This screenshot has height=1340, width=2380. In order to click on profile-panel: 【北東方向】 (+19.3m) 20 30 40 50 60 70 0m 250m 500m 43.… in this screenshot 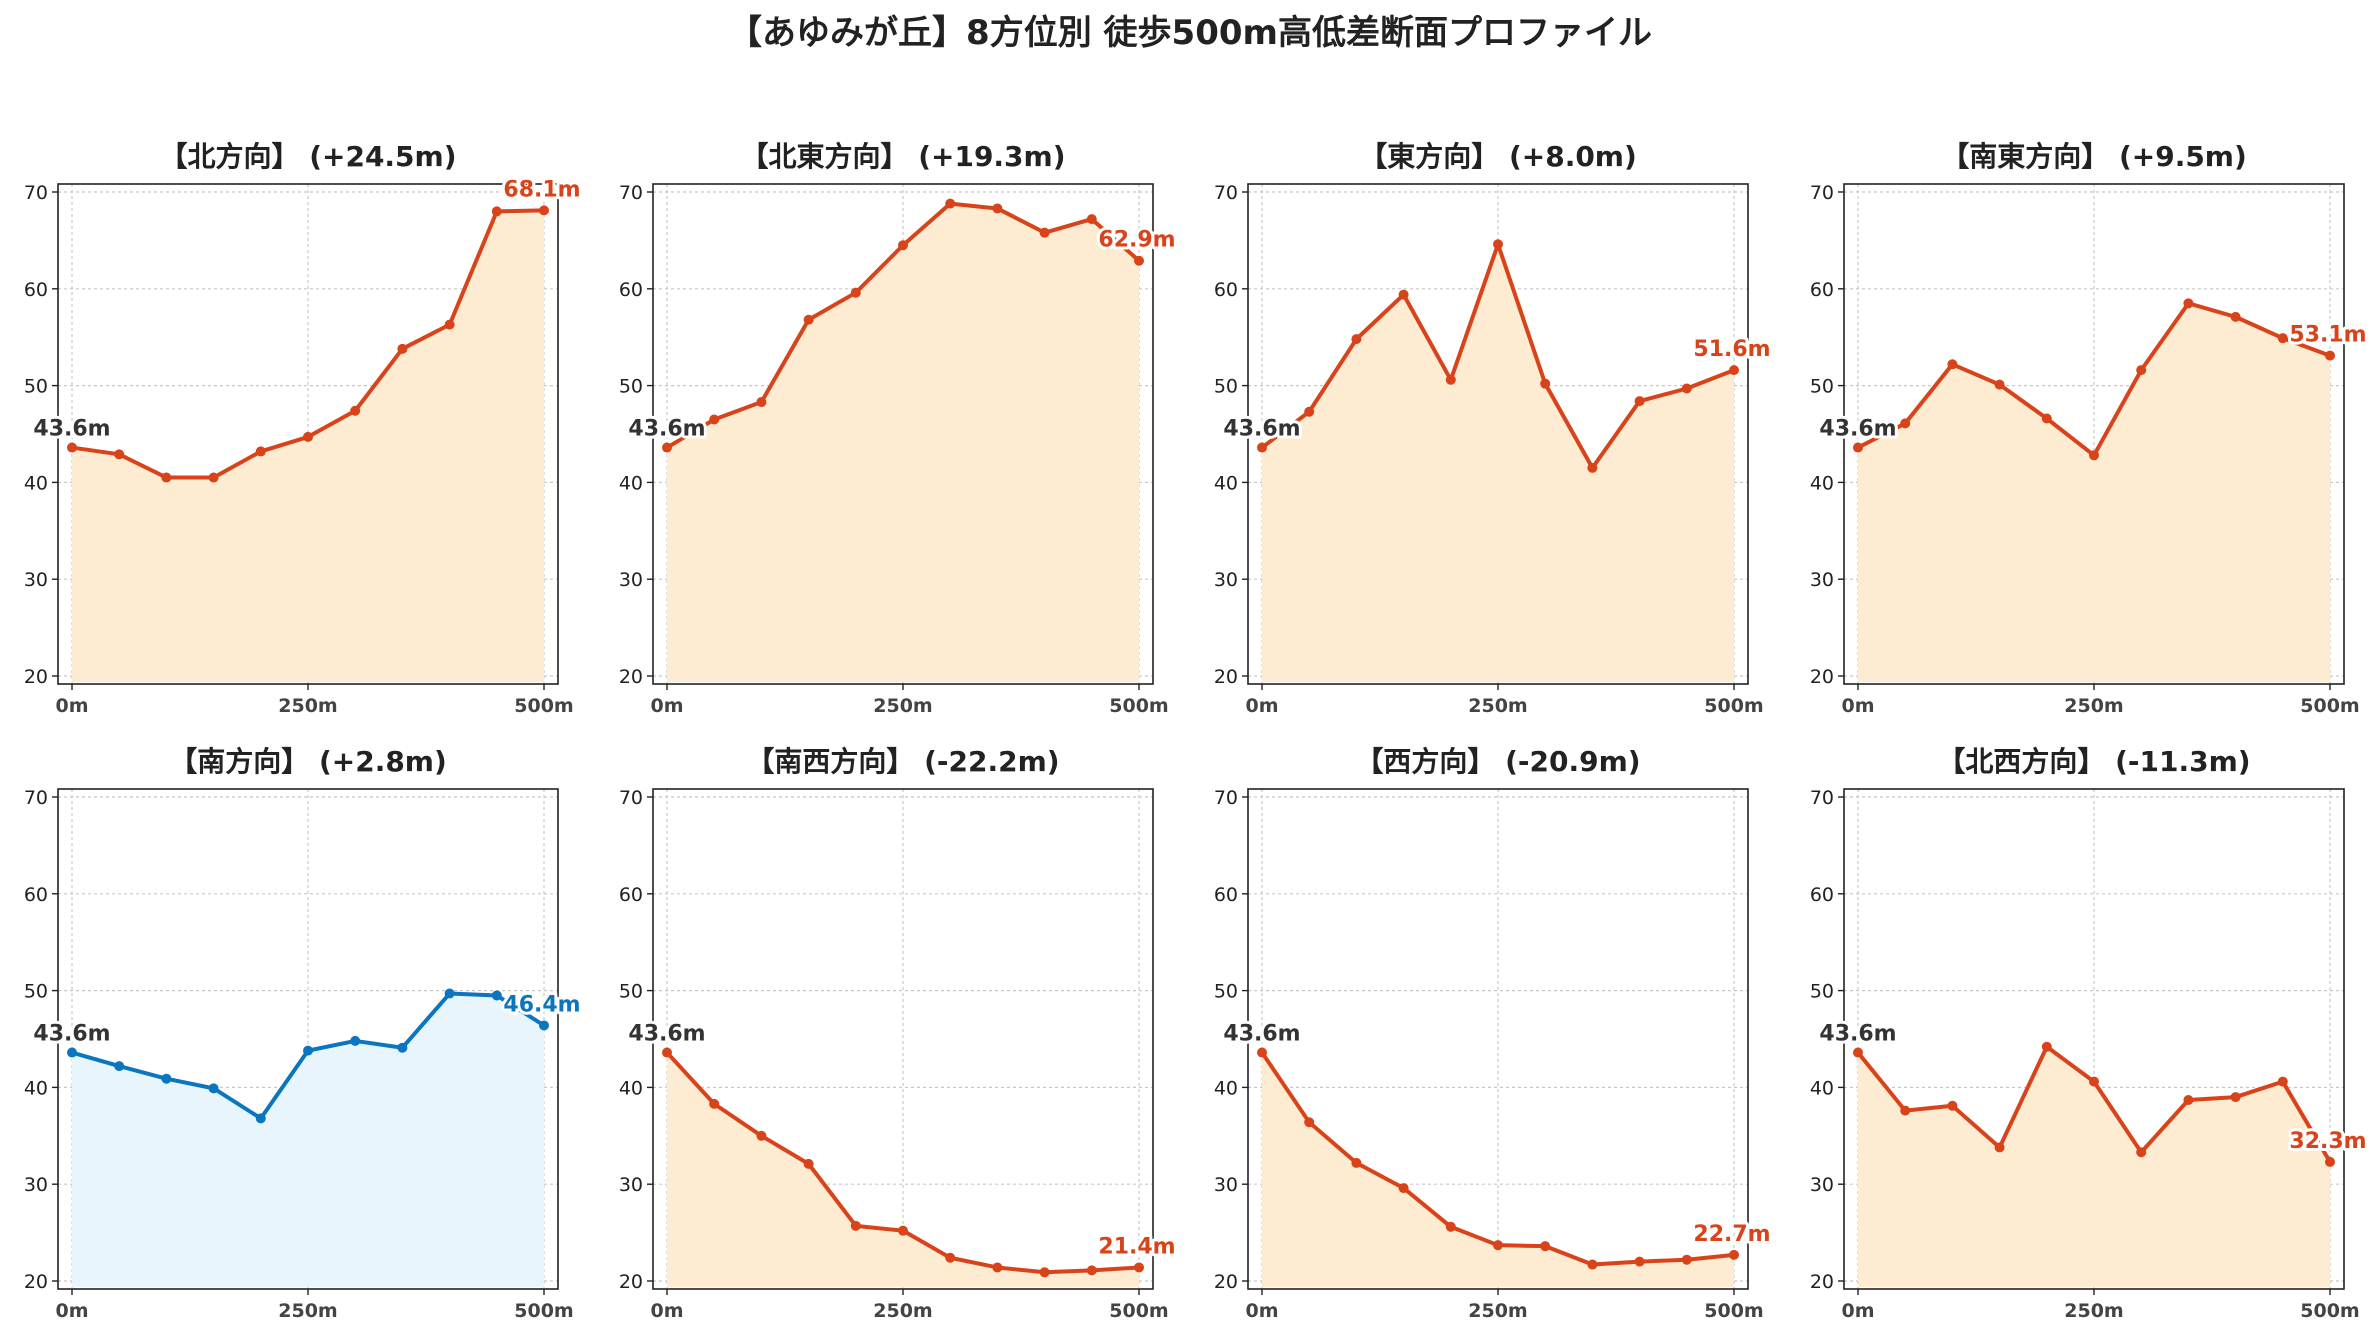, I will do `click(899, 428)`.